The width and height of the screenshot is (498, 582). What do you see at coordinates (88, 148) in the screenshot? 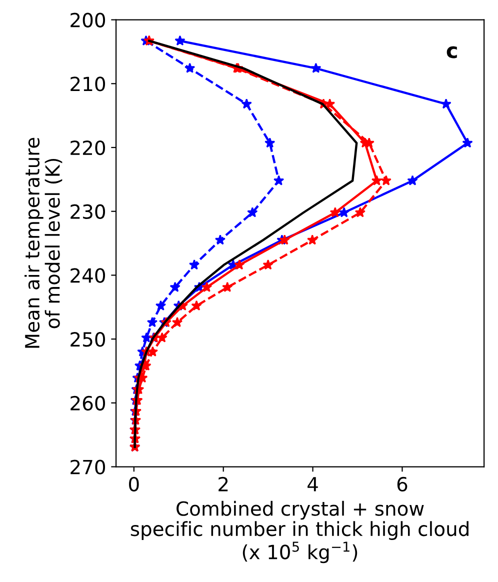
I see `y-tick-label: 220` at bounding box center [88, 148].